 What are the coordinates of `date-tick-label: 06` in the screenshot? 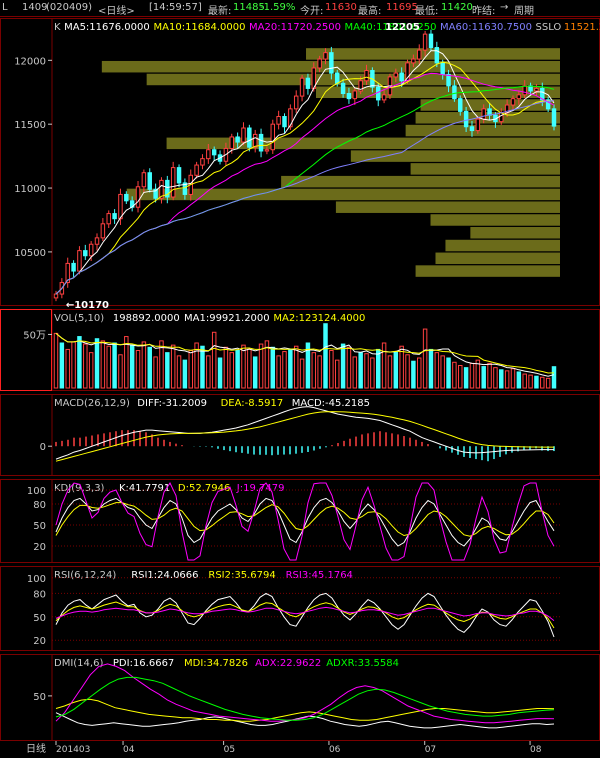 It's located at (335, 750).